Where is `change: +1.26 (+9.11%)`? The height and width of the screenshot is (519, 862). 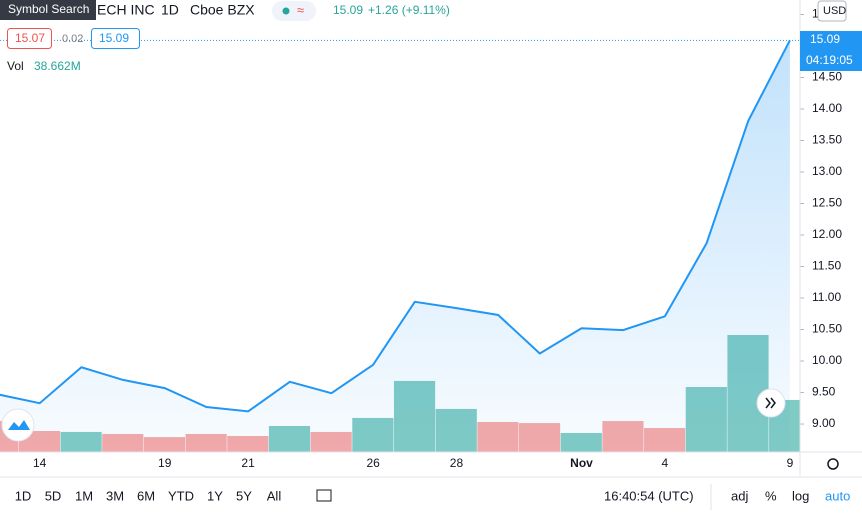
change: +1.26 (+9.11%) is located at coordinates (409, 10).